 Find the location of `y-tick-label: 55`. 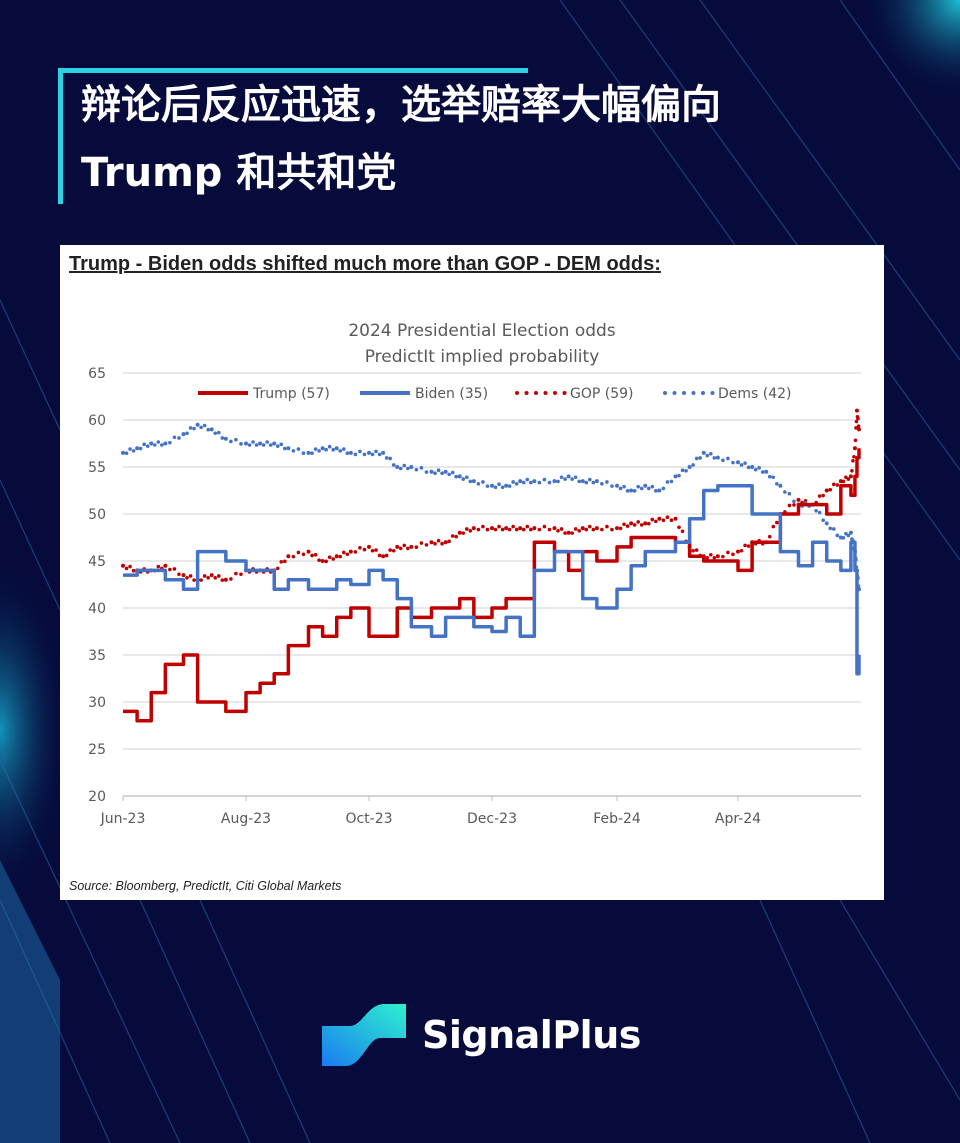

y-tick-label: 55 is located at coordinates (97, 468).